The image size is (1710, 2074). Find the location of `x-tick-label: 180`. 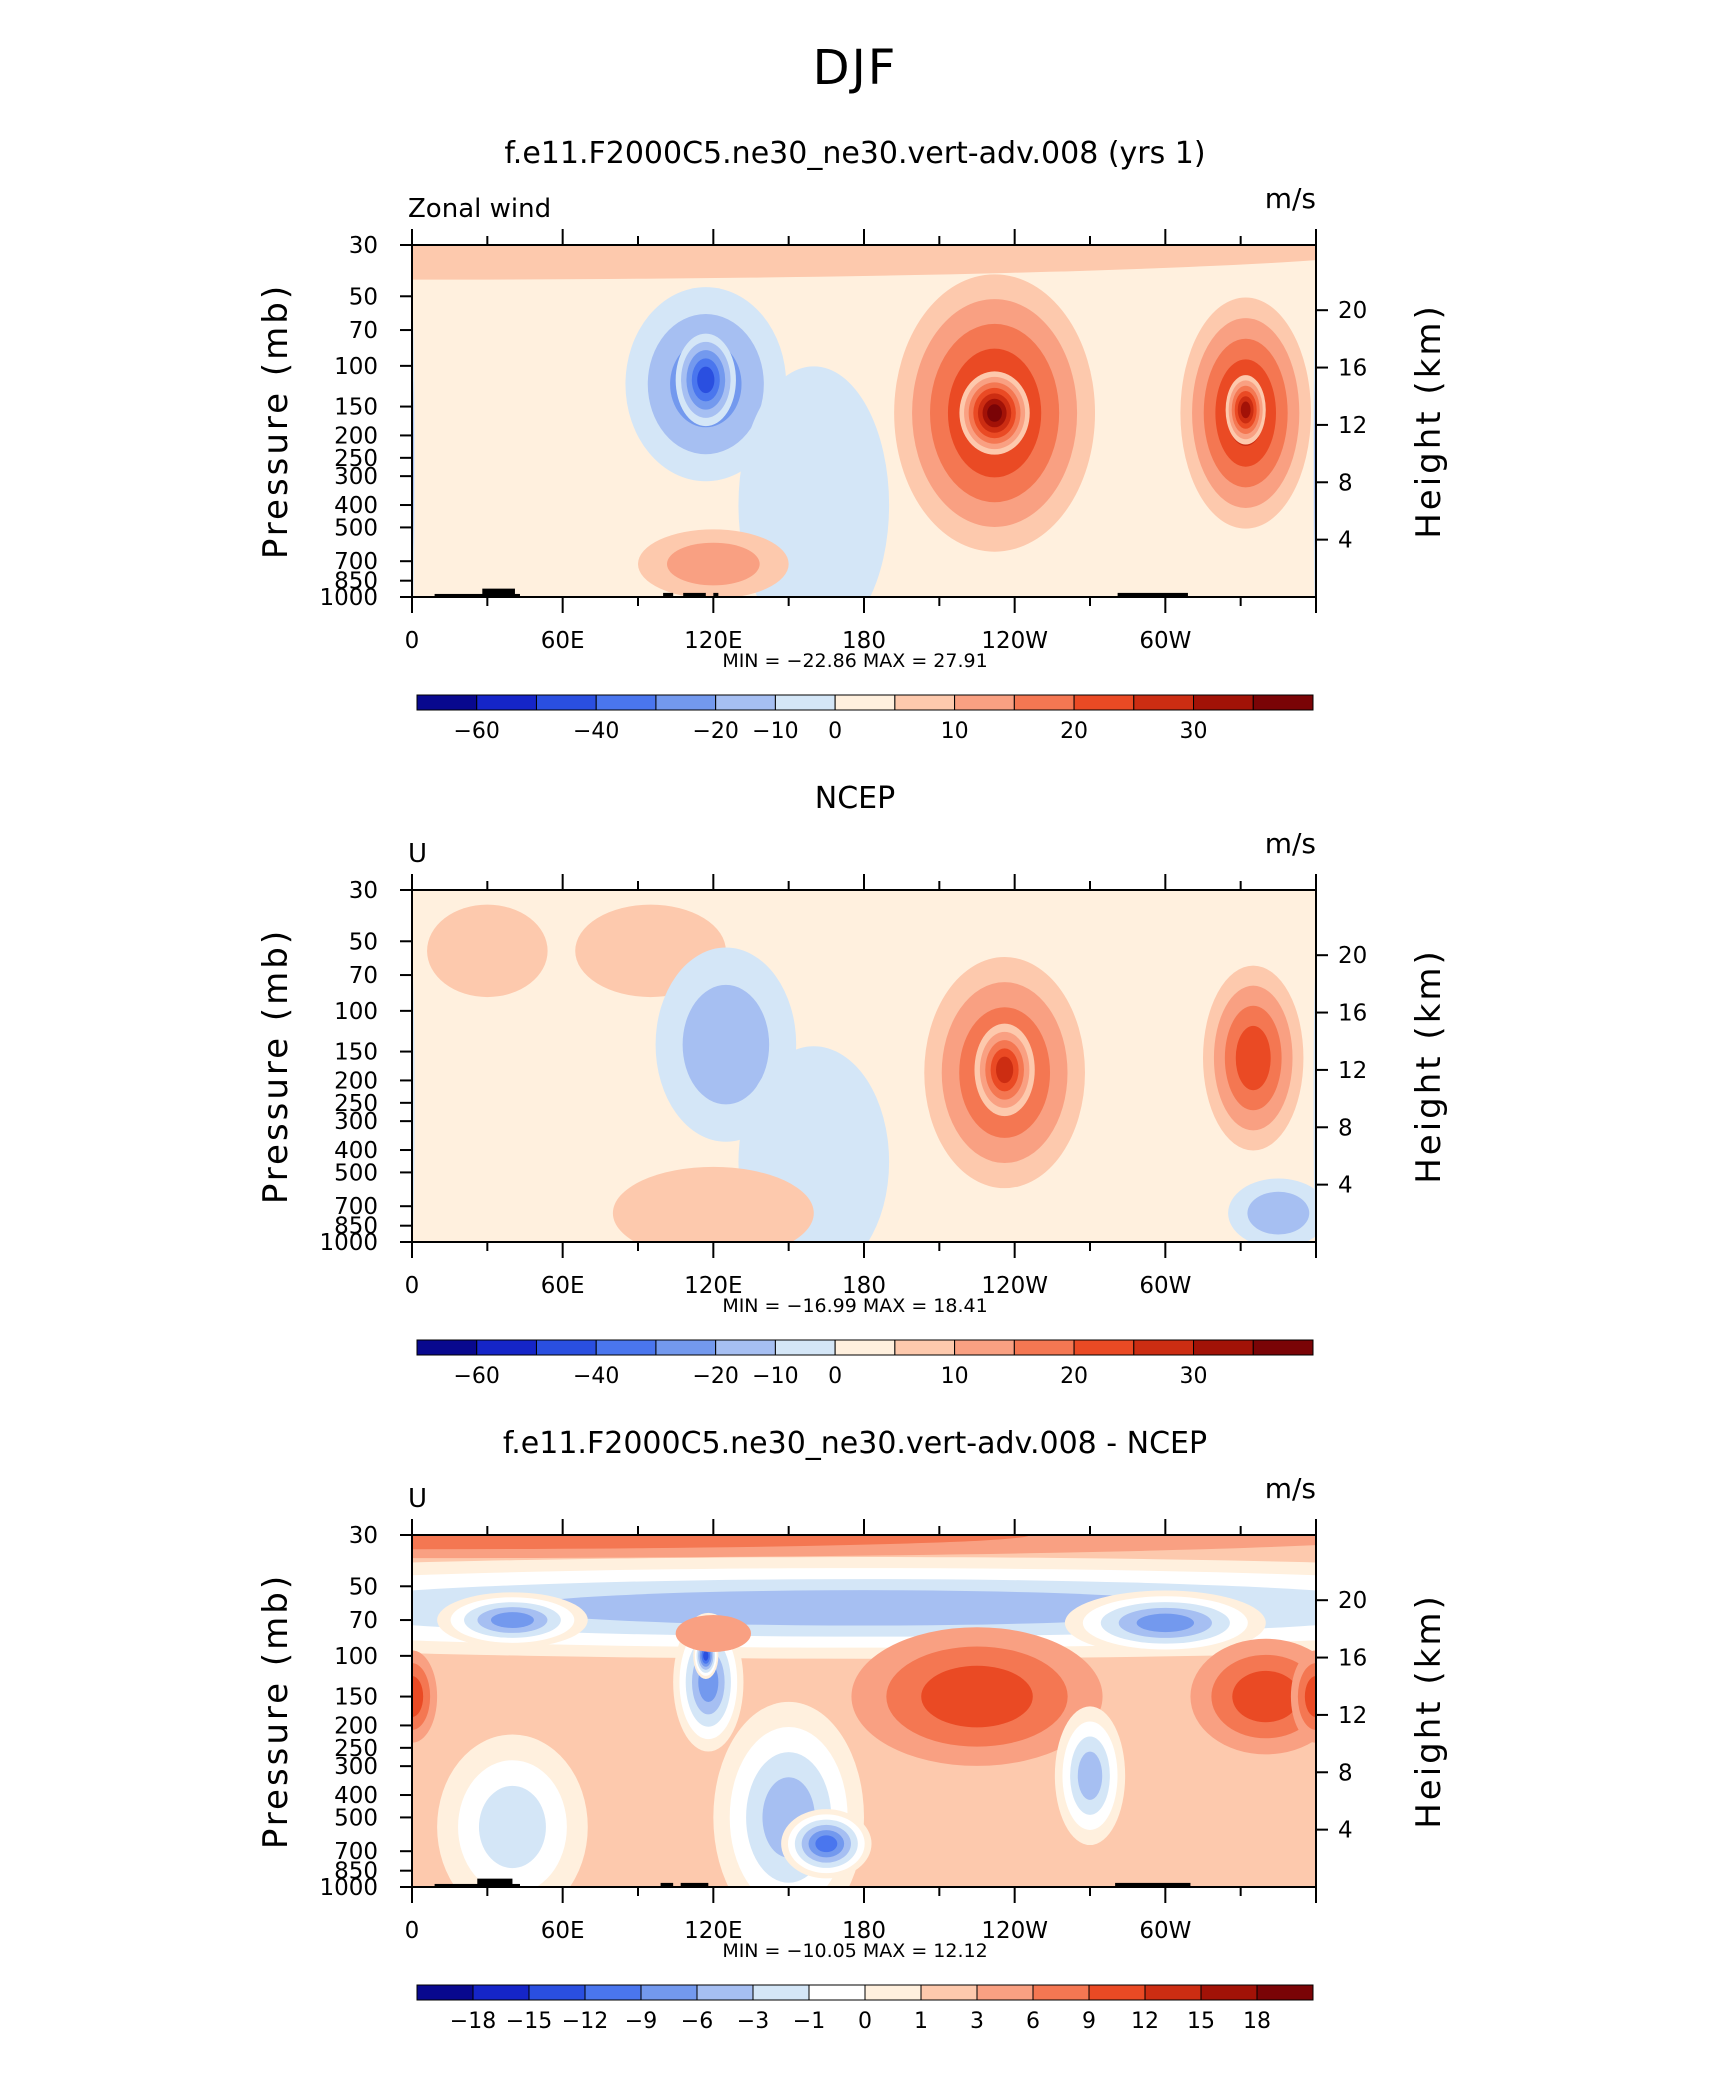

x-tick-label: 180 is located at coordinates (864, 1286).